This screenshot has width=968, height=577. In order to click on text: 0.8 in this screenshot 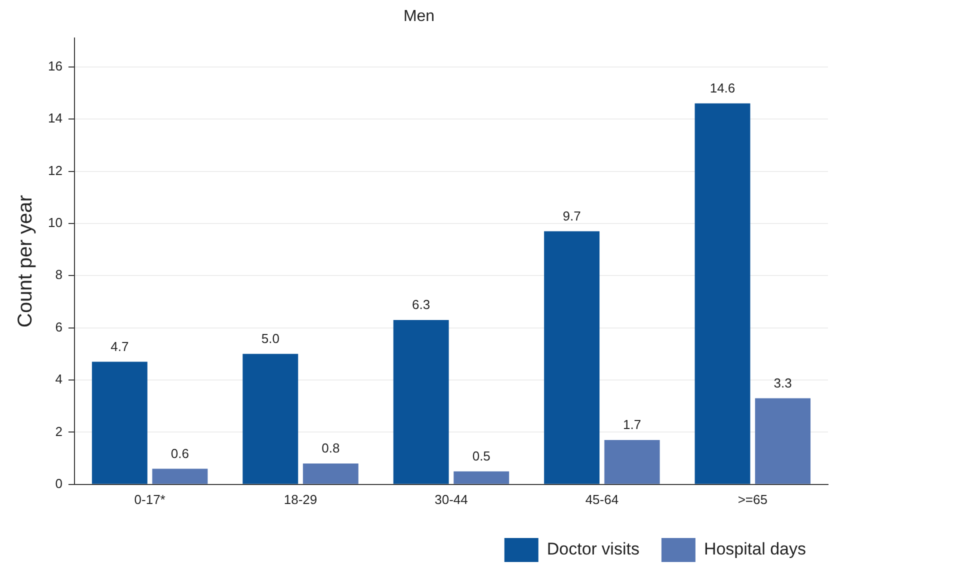, I will do `click(331, 448)`.